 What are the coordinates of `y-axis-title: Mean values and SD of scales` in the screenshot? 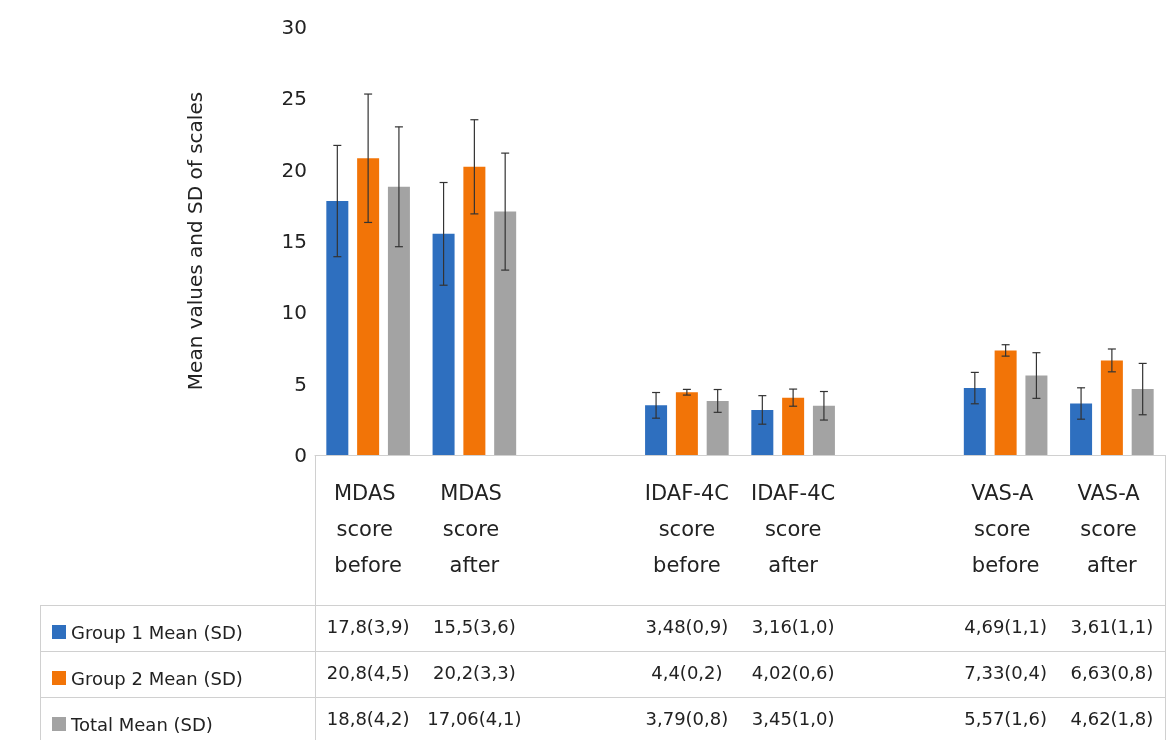 It's located at (195, 241).